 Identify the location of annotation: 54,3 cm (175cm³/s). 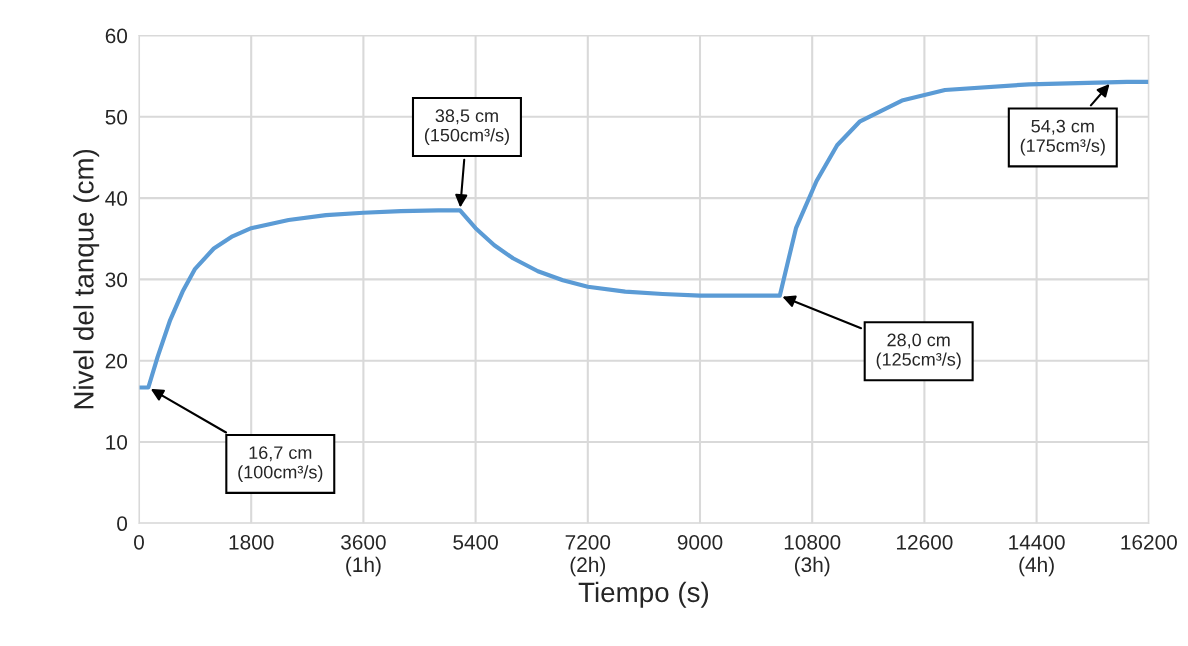
(1062, 137).